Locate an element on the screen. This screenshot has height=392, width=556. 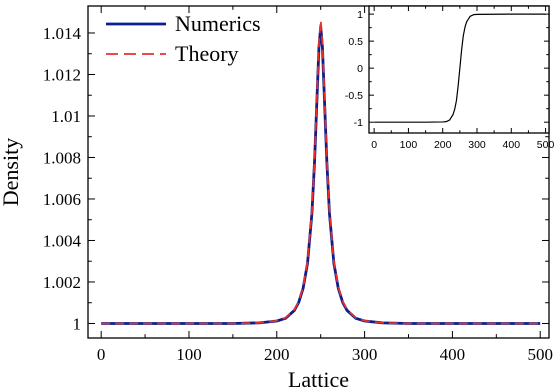
inset-x-tick-label: 100 is located at coordinates (409, 145).